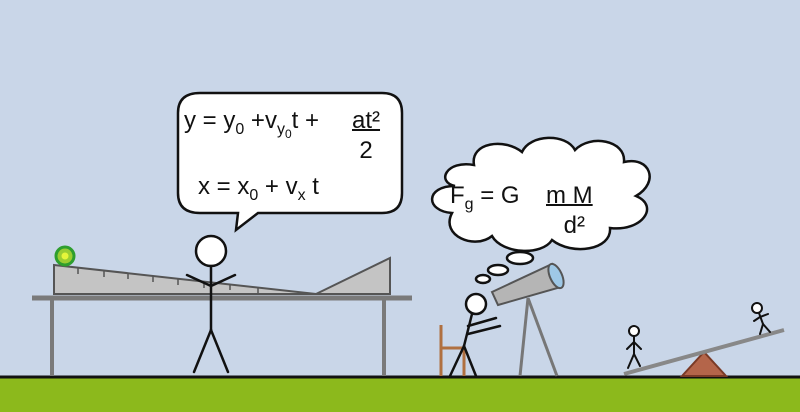 The height and width of the screenshot is (412, 800). I want to click on eq-x-t: t, so click(312, 186).